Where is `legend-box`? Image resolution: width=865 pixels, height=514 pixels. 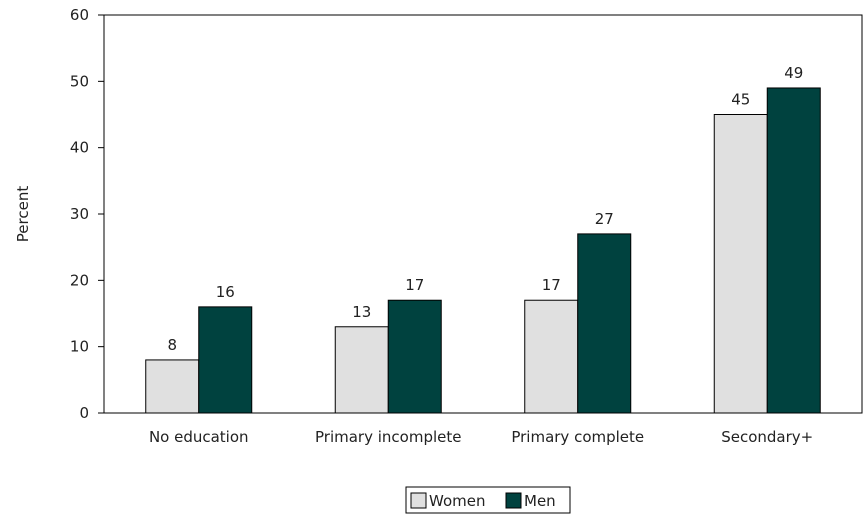 legend-box is located at coordinates (488, 500).